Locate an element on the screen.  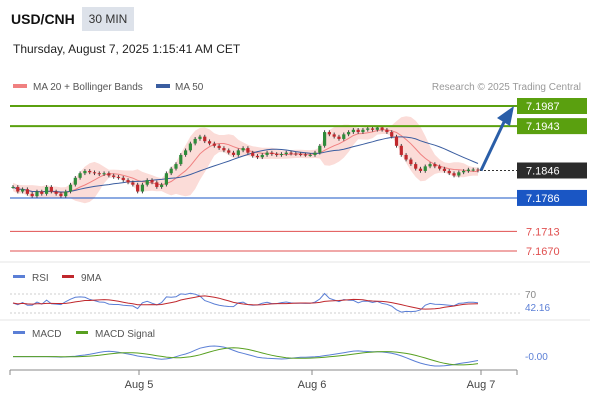
symbol-title: USD/CNH is located at coordinates (43, 19).